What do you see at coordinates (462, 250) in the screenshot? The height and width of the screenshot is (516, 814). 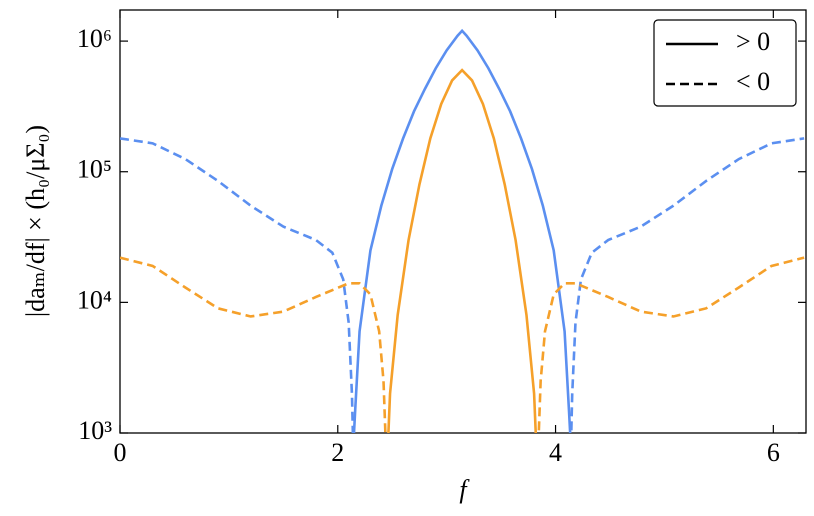 I see `series-line` at bounding box center [462, 250].